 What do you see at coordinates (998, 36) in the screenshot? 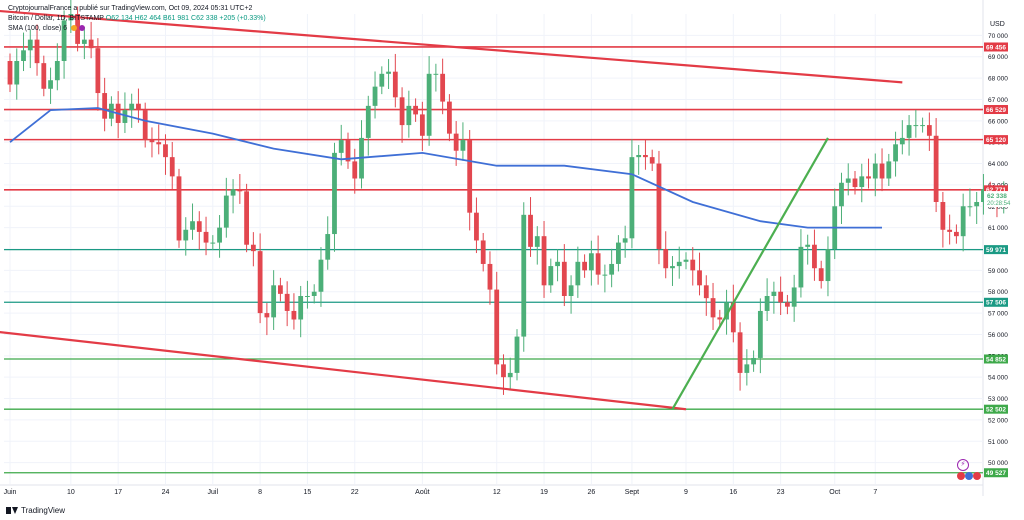
I see `y-tick-label: 70 000` at bounding box center [998, 36].